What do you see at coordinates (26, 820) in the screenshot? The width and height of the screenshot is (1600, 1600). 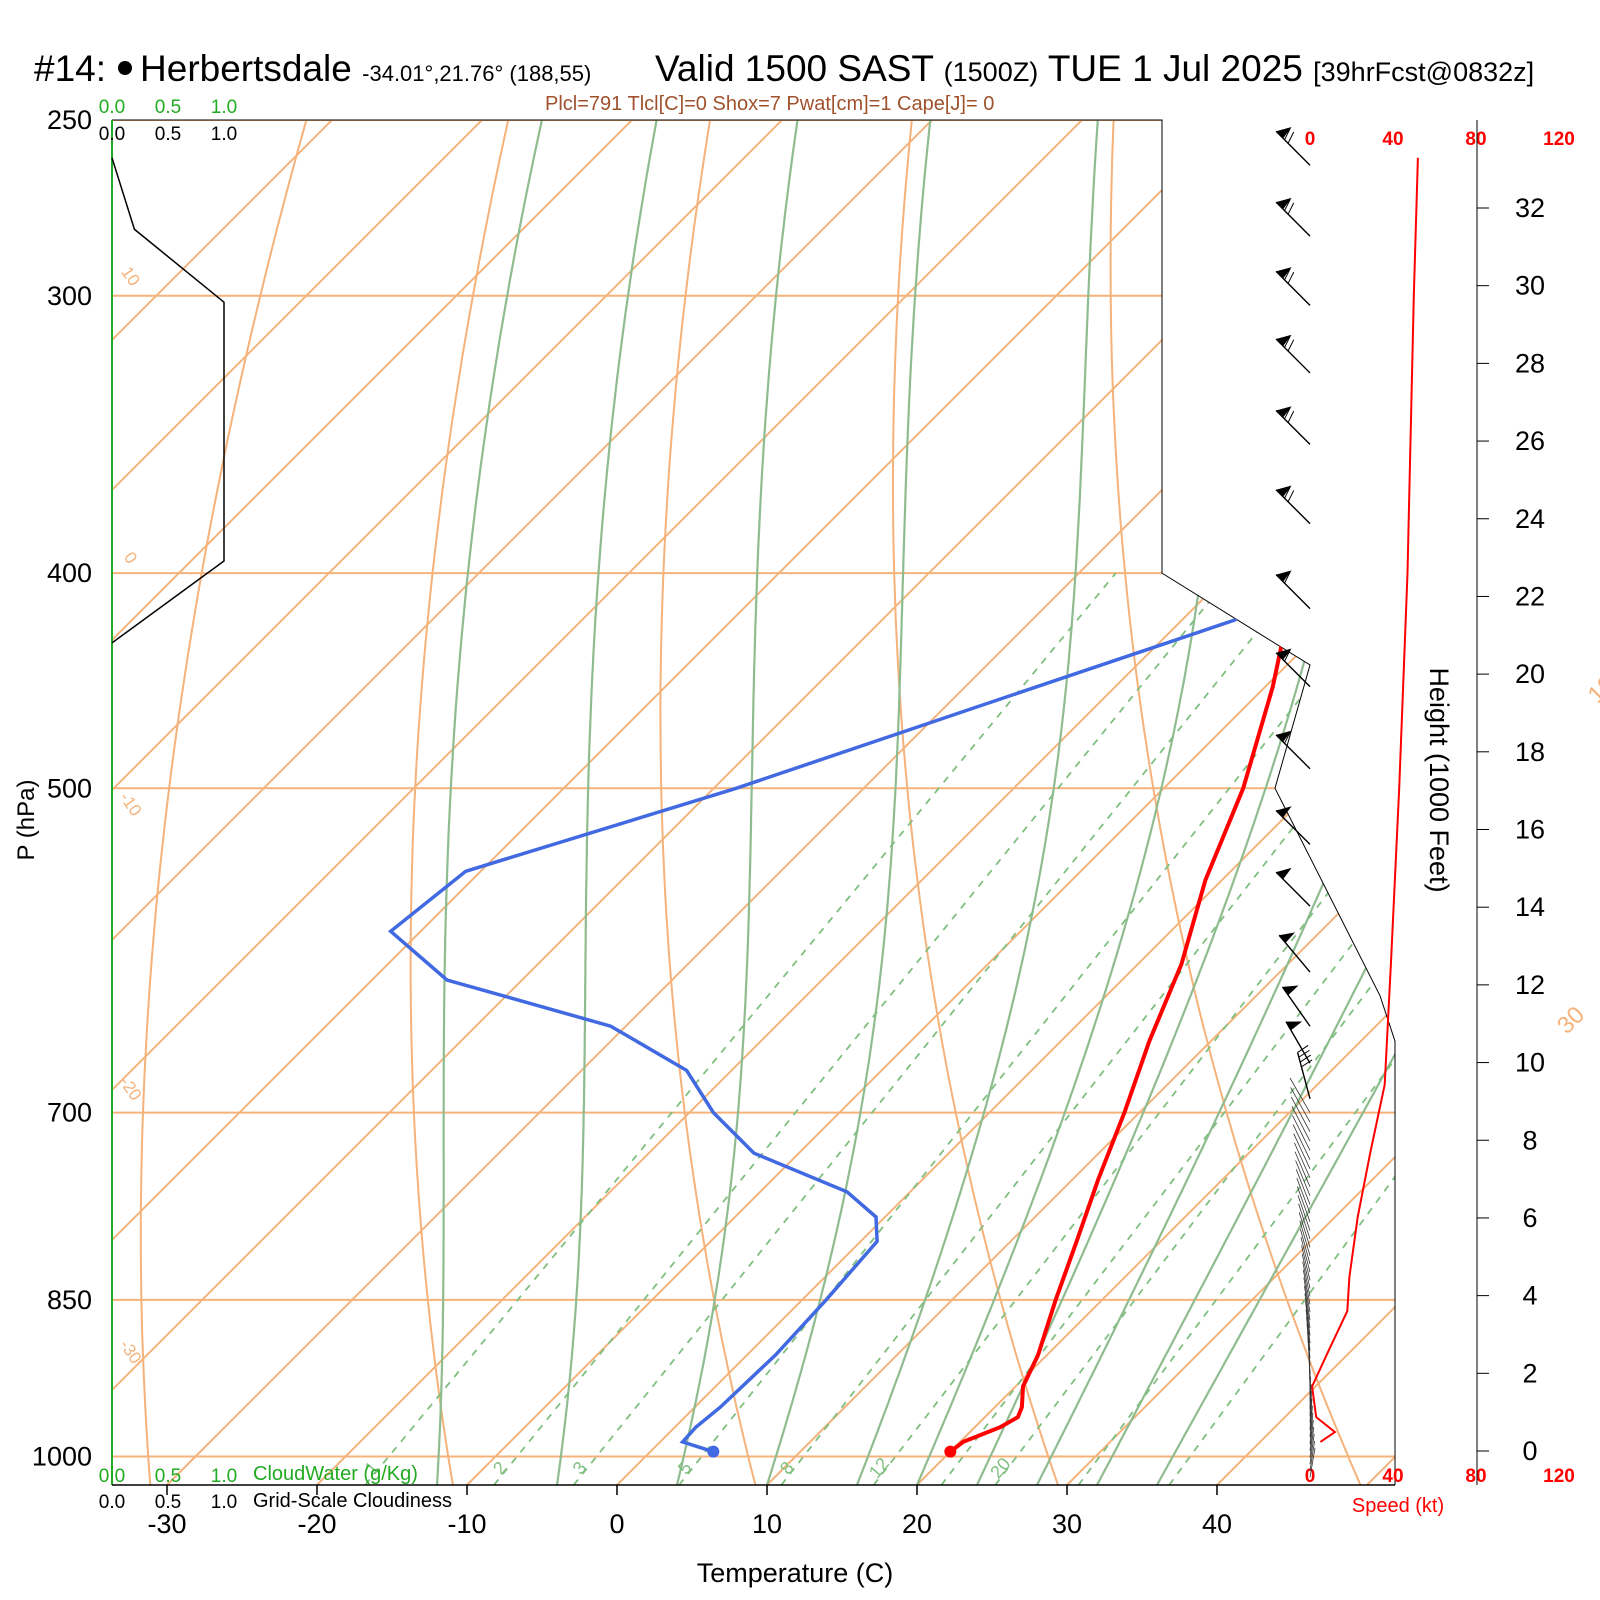 I see `y-axis-title: P (hPa)` at bounding box center [26, 820].